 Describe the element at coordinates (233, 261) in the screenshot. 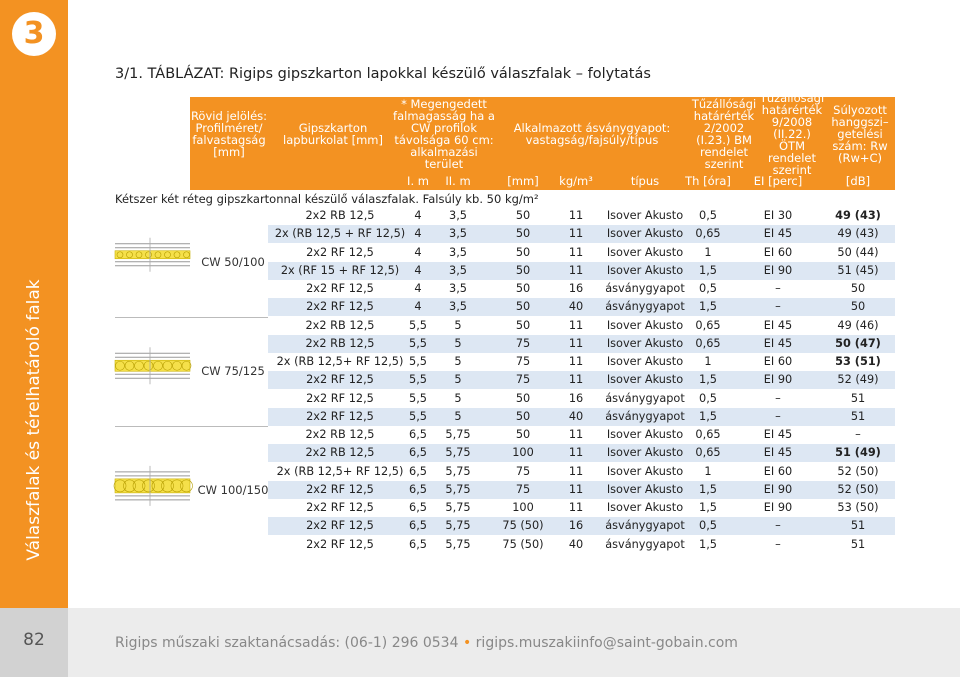

I see `group-label: CW 50/100` at that location.